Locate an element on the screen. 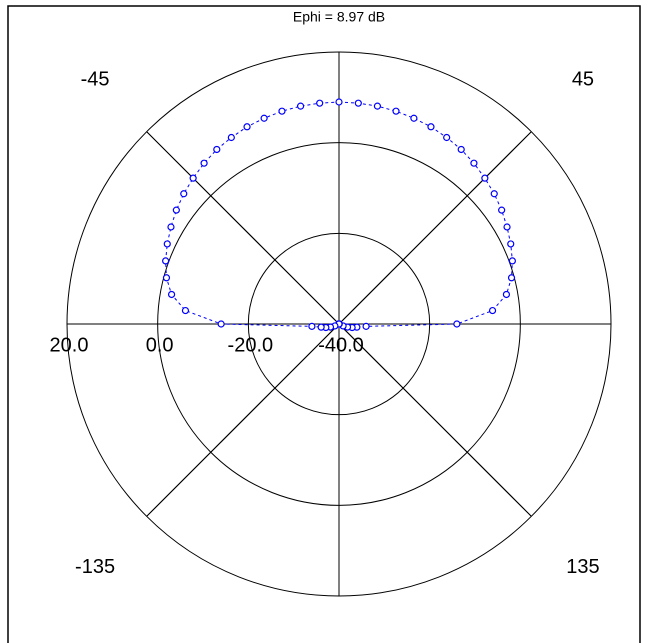  theta-tick-label: -45 is located at coordinates (95, 79).